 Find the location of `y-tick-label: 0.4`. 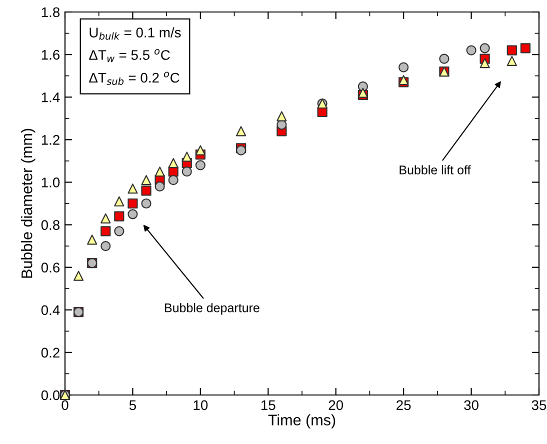

y-tick-label: 0.4 is located at coordinates (50, 310).